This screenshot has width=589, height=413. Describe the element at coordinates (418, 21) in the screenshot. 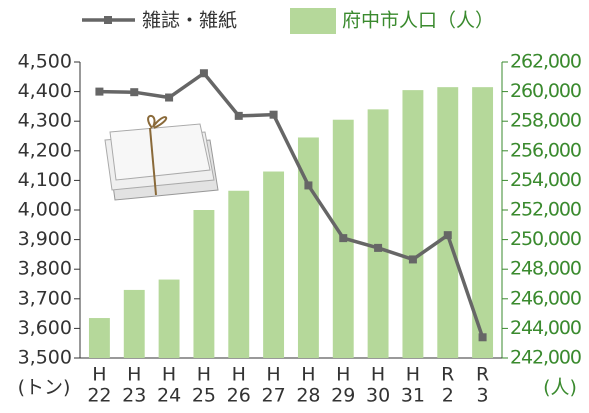

I see `legend-label: 府中市人口（人）` at that location.